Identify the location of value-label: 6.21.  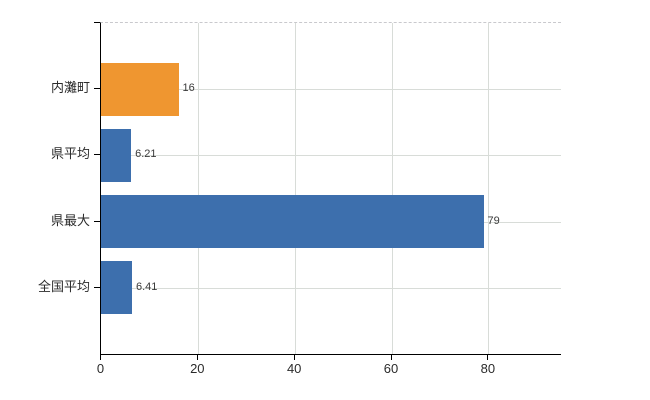
(146, 154).